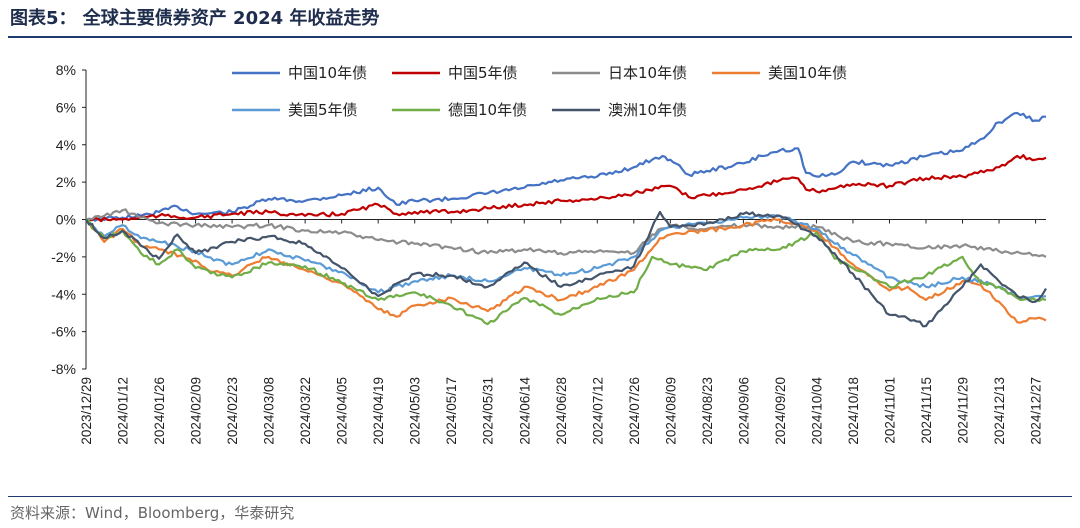 This screenshot has width=1080, height=528. I want to click on x-tick-label: 2024/05/31, so click(488, 411).